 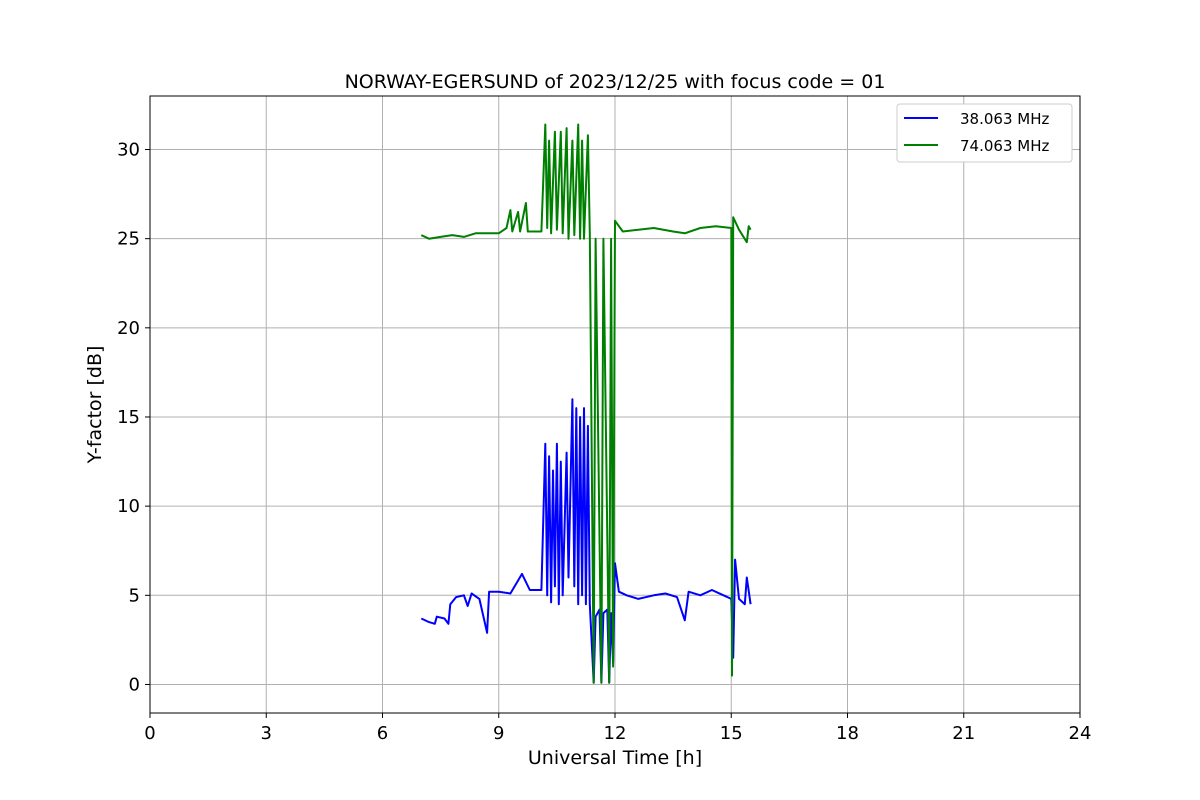 I want to click on legend-frame, so click(x=984, y=133).